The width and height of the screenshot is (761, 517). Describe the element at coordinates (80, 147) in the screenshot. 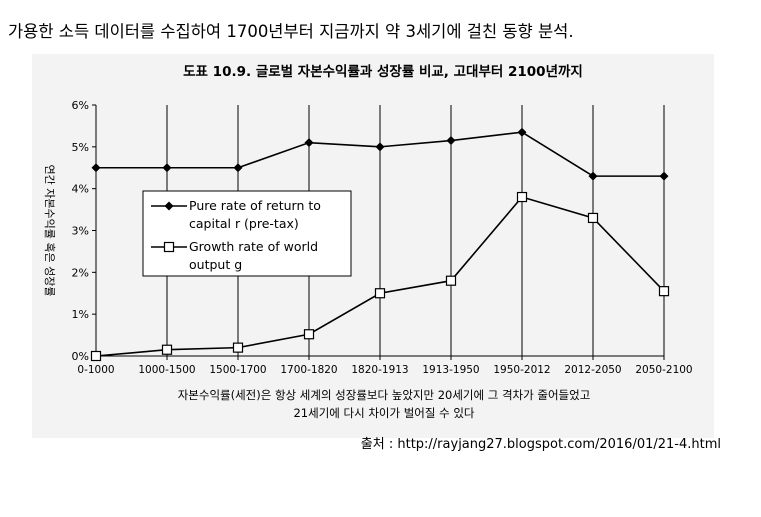

I see `y-tick-label: 5%` at that location.